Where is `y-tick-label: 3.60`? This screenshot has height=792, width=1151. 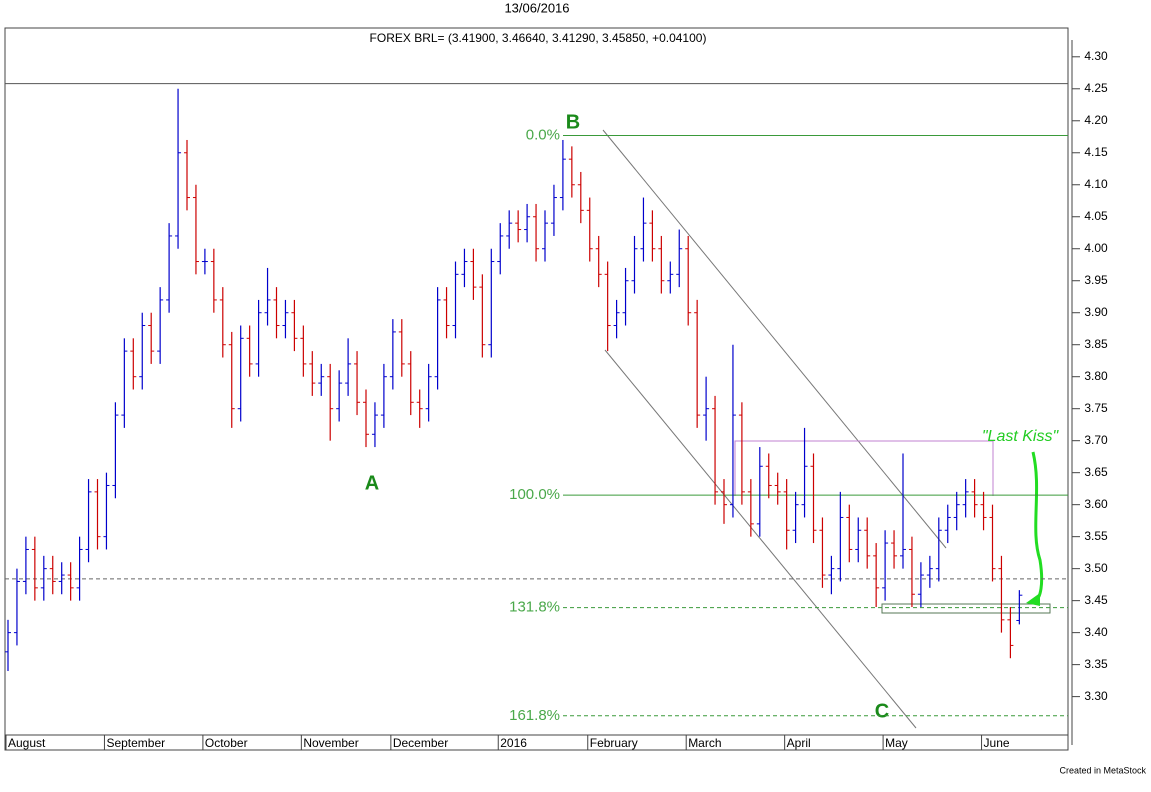
y-tick-label: 3.60 is located at coordinates (1096, 504).